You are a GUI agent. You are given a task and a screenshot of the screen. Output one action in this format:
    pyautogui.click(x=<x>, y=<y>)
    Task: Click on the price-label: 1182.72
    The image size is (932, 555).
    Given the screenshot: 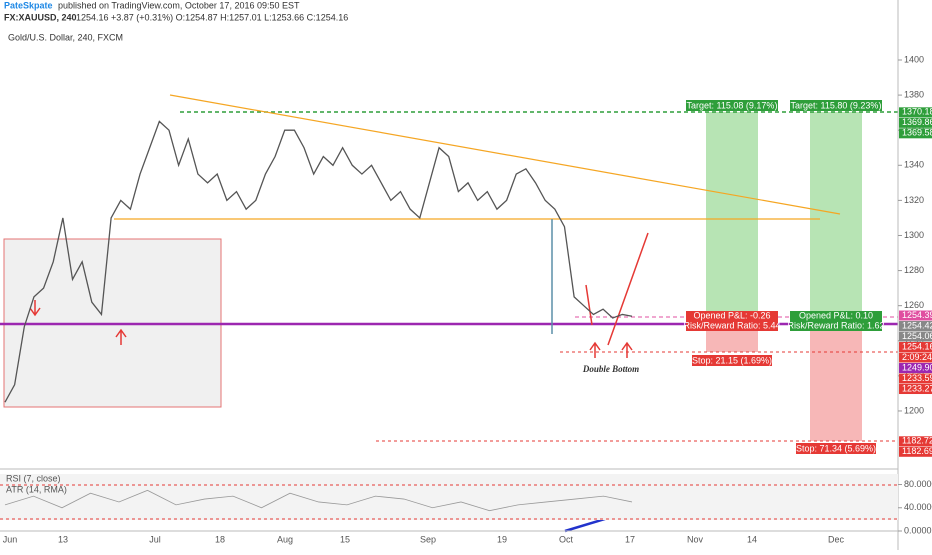 What is the action you would take?
    pyautogui.click(x=917, y=441)
    